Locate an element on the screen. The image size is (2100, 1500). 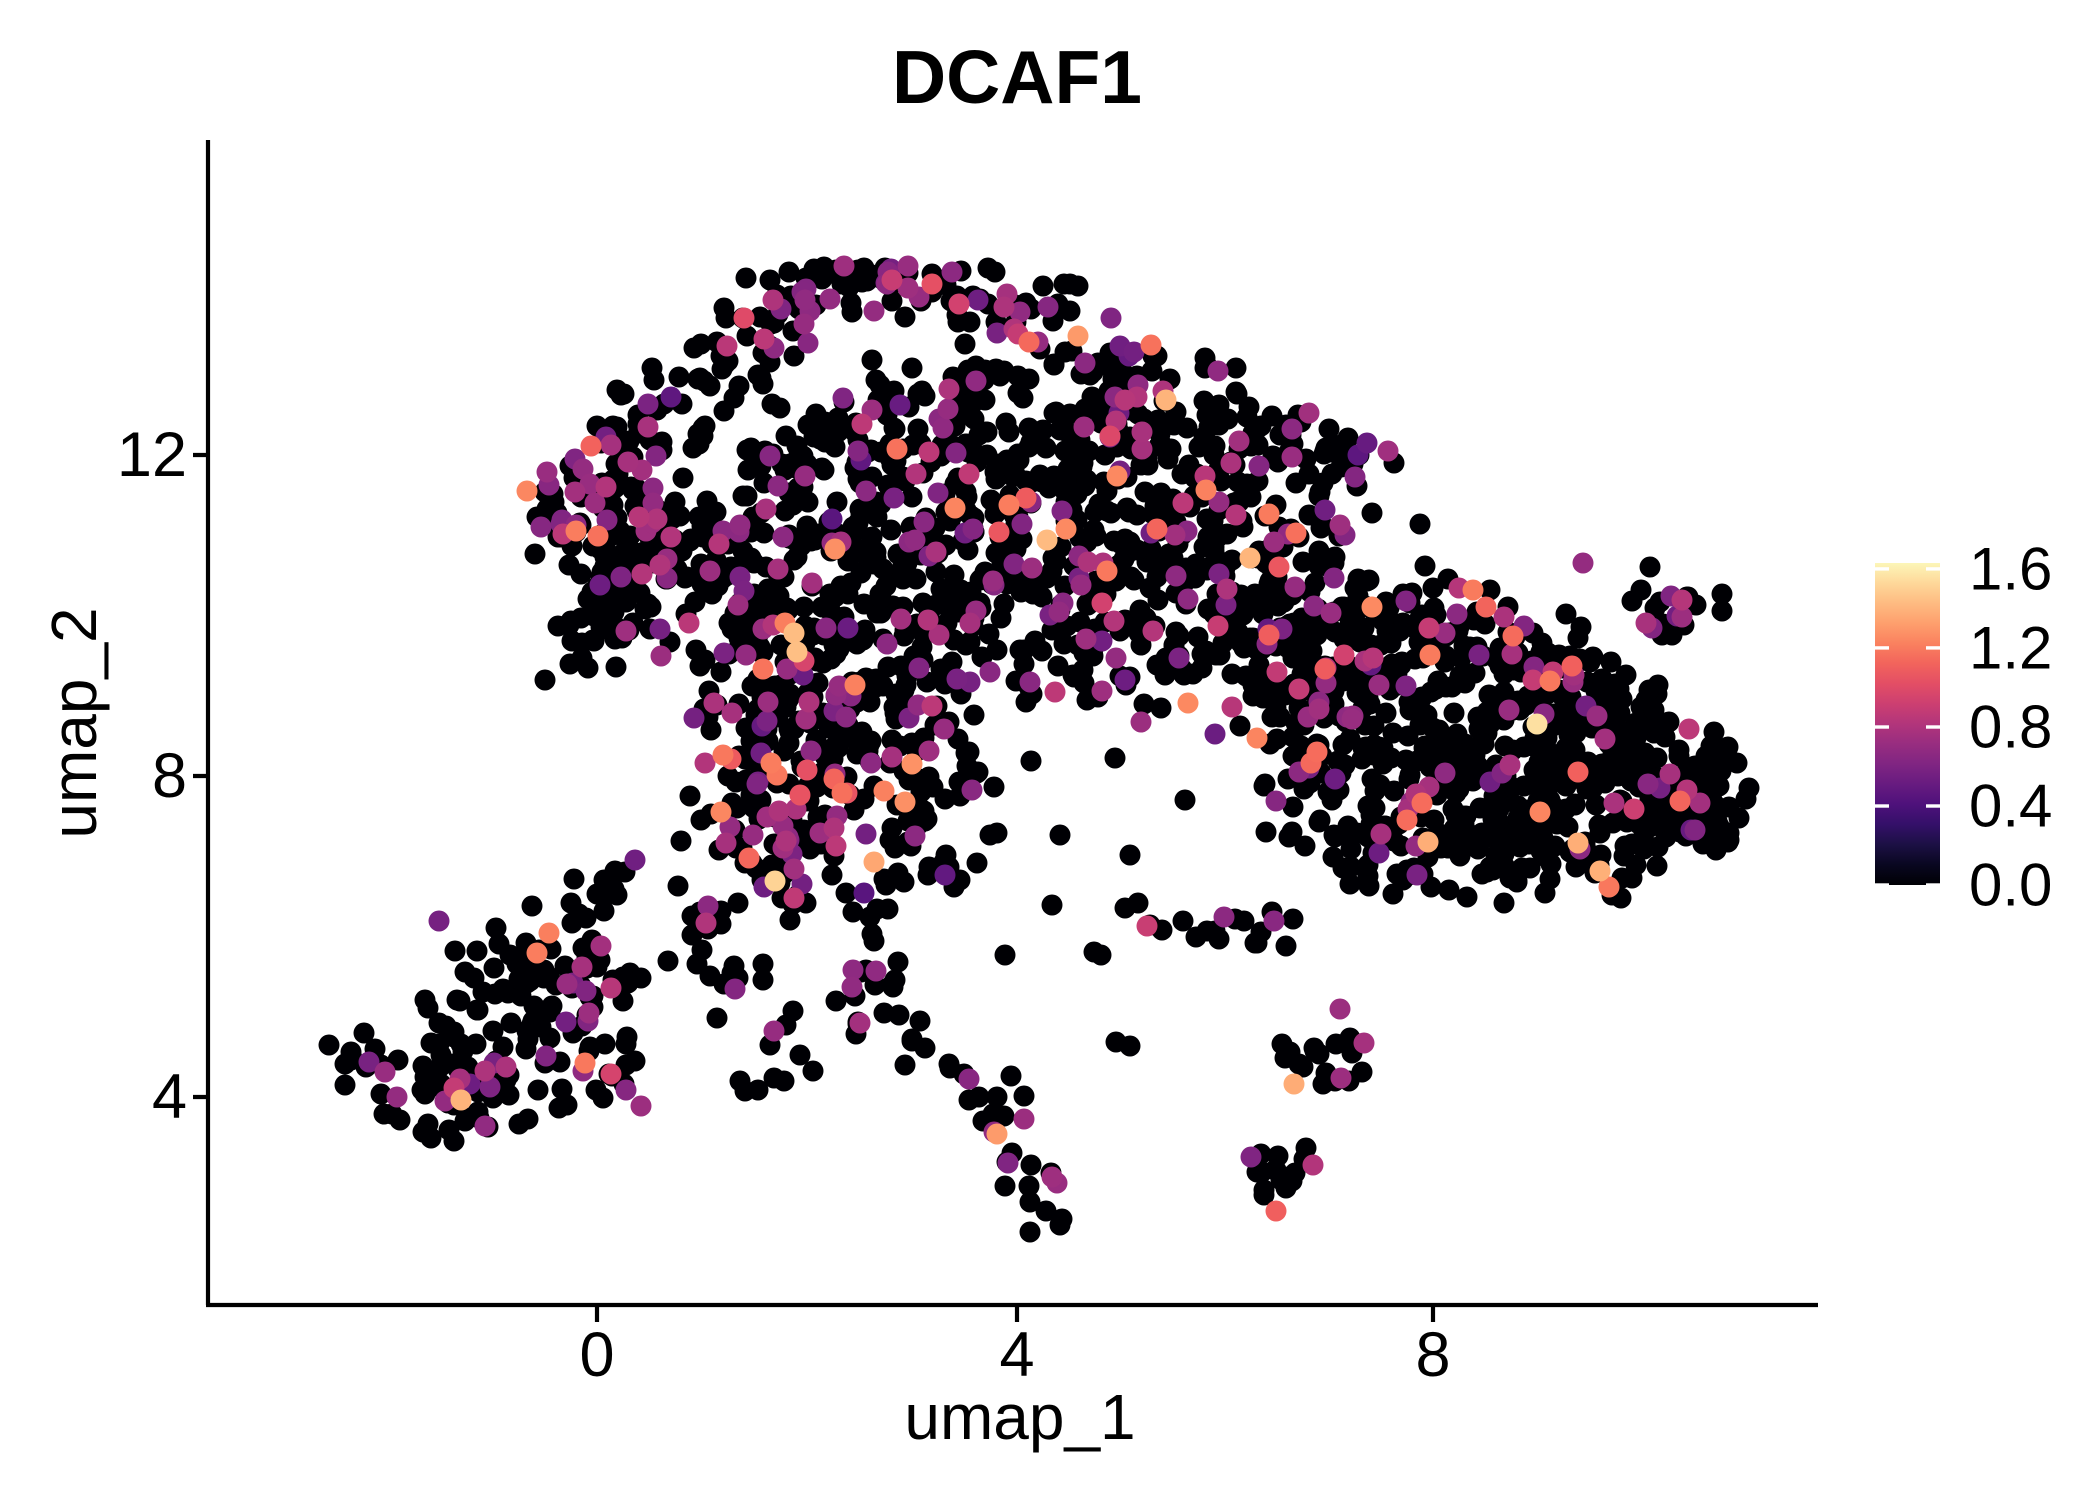
svg-text: 0.0 is located at coordinates (2010, 885).